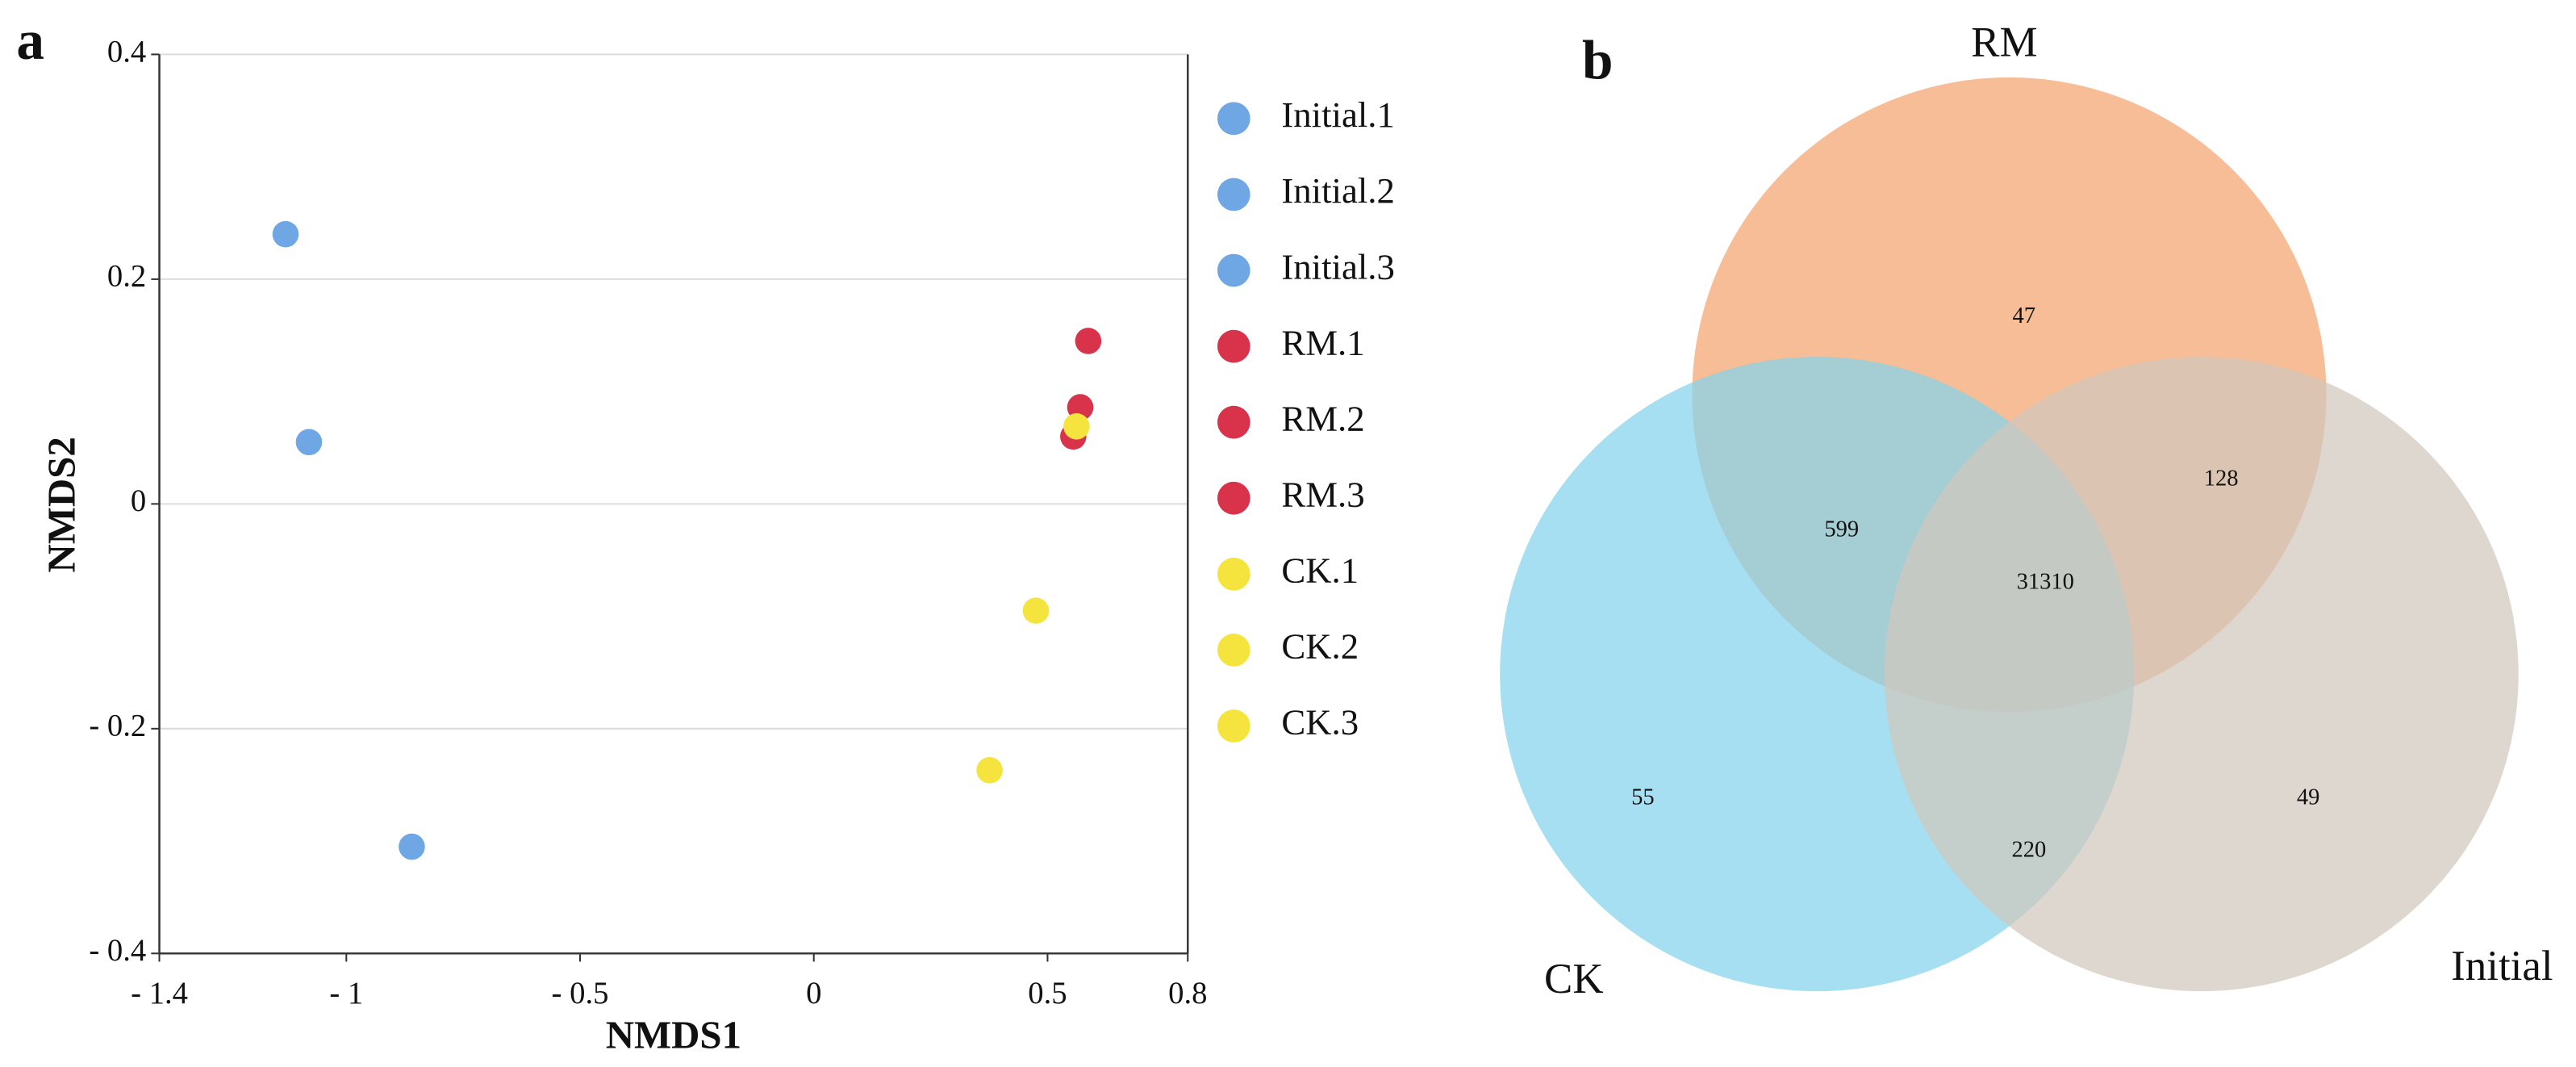 This screenshot has height=1067, width=2576. Describe the element at coordinates (673, 1034) in the screenshot. I see `x-axis-label: NMDS1` at that location.